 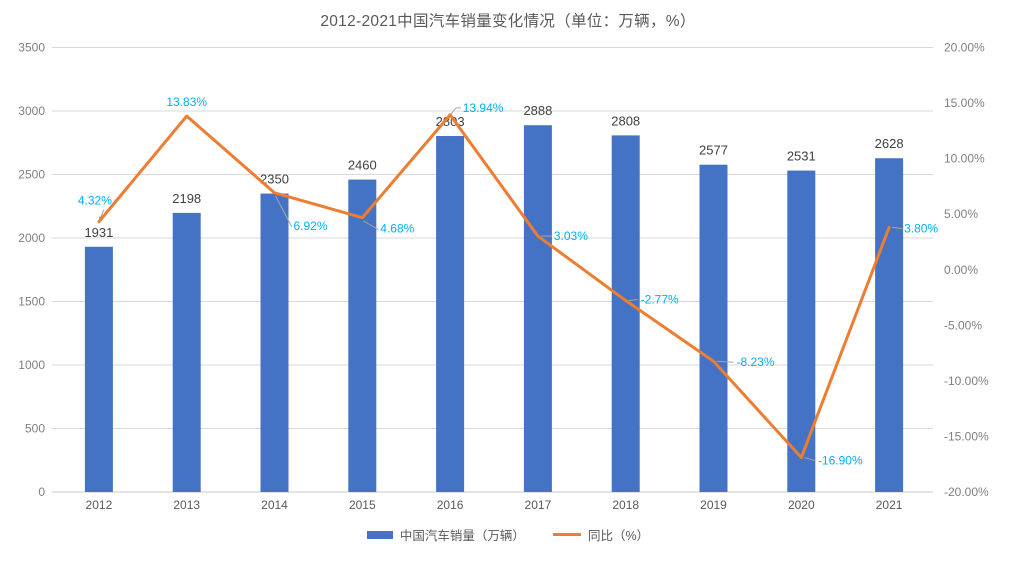 I want to click on line-point-label: -2.77%, so click(x=660, y=300).